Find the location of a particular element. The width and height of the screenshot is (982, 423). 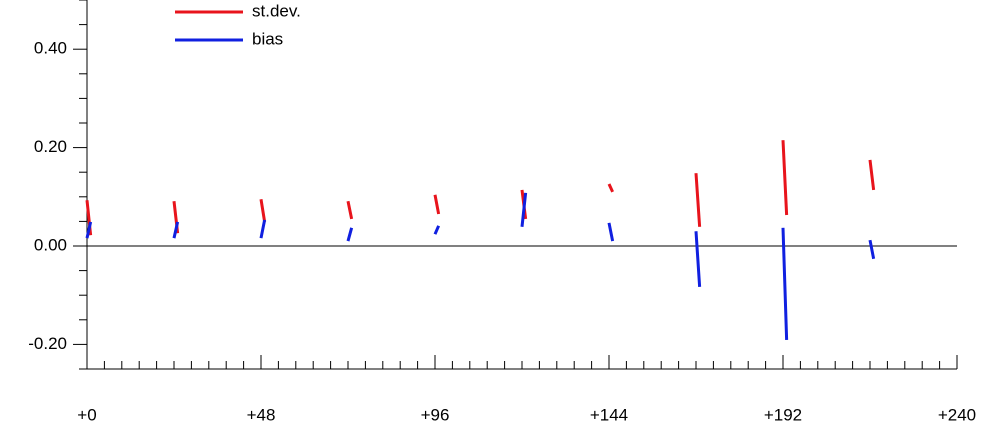

x-tick-label: +0 is located at coordinates (86, 414).